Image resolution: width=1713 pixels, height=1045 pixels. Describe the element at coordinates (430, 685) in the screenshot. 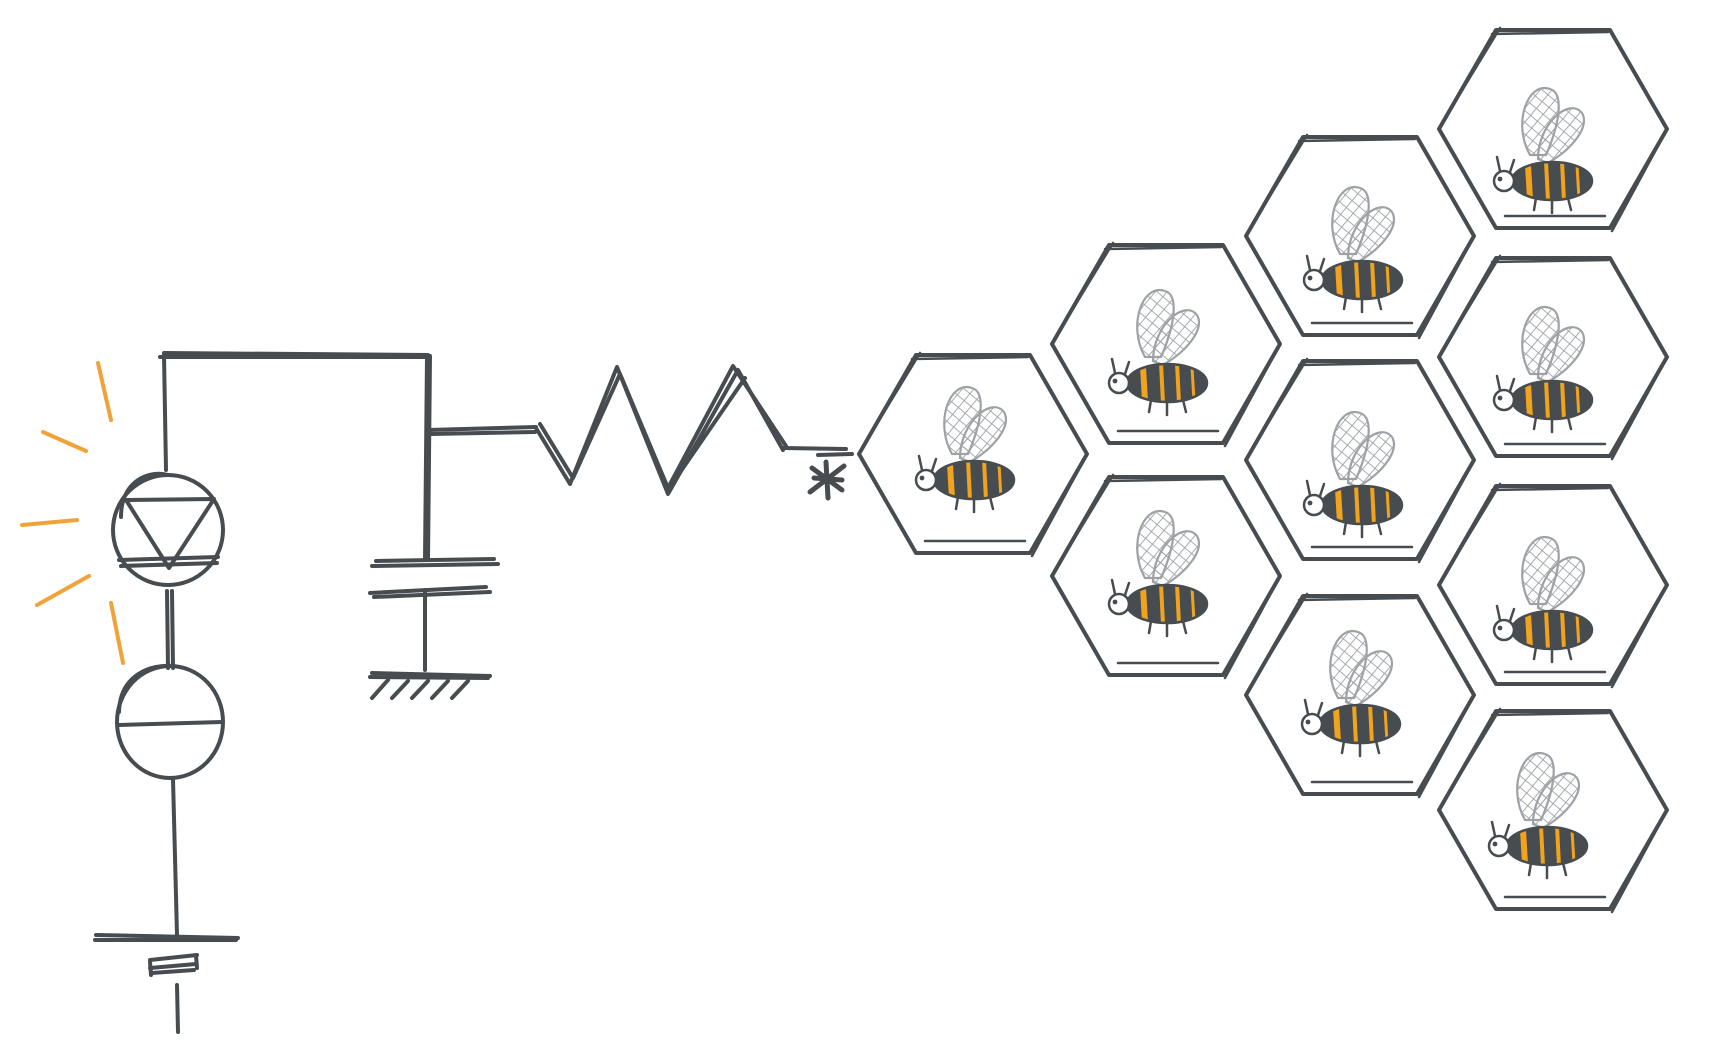

I see `ground-icon` at that location.